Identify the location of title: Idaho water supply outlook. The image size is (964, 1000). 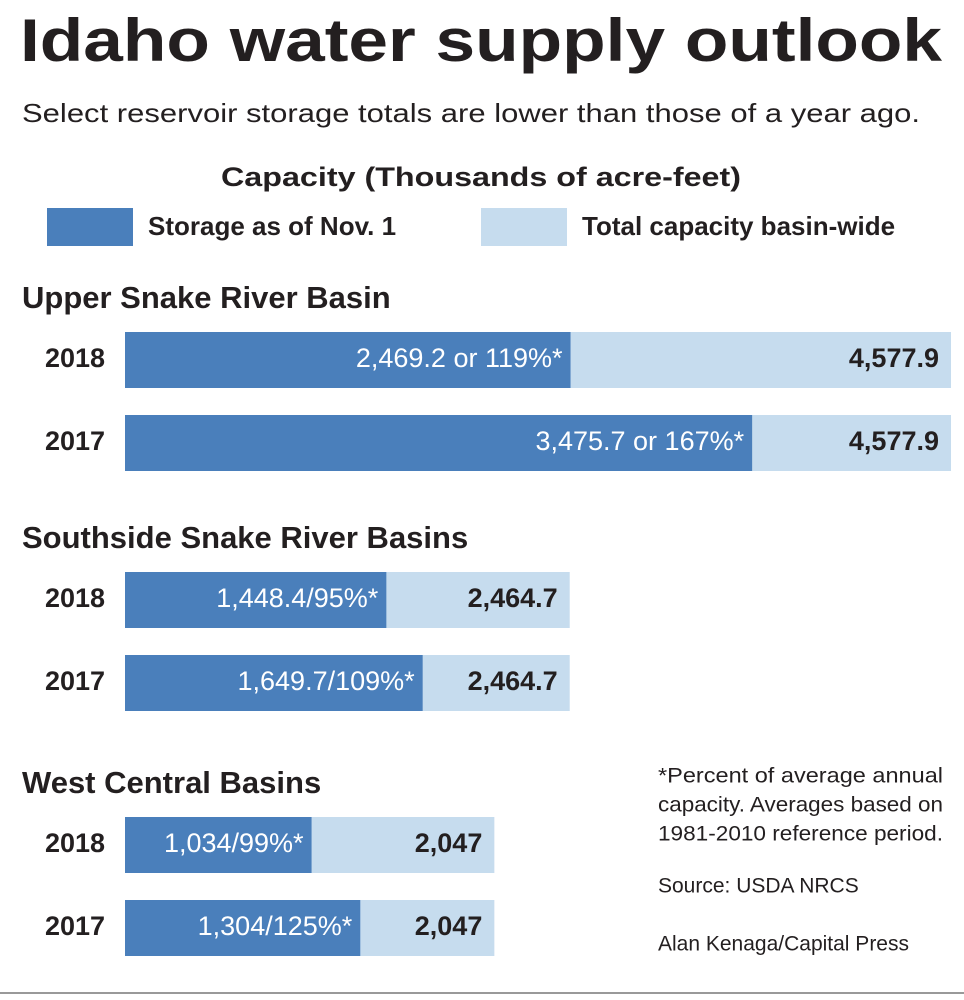
(481, 40).